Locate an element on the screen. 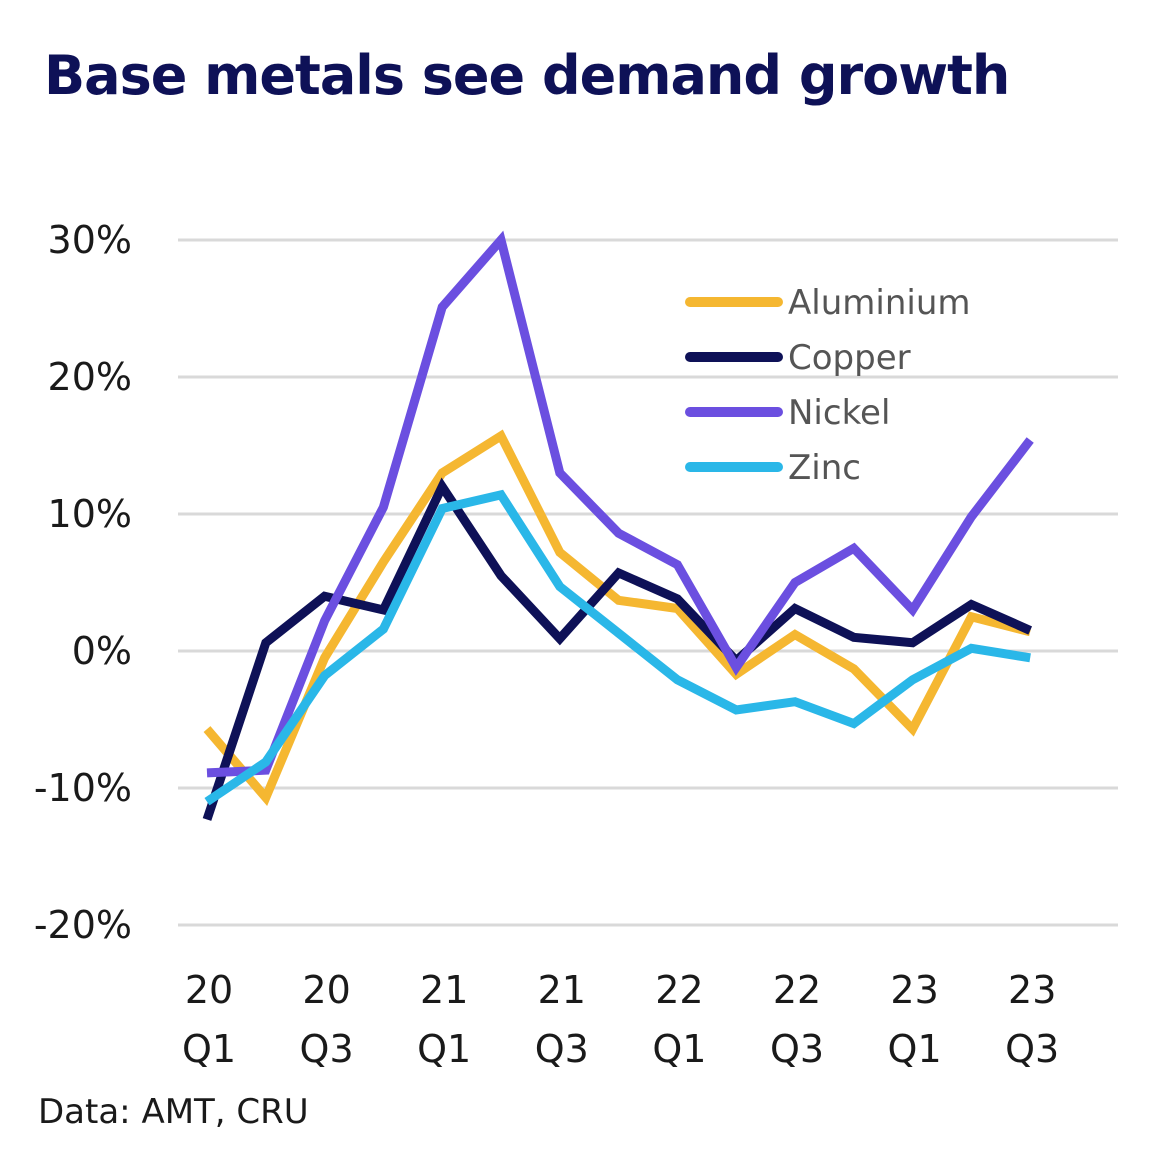 The image size is (1170, 1169). legend-label-zinc: Zinc is located at coordinates (824, 468).